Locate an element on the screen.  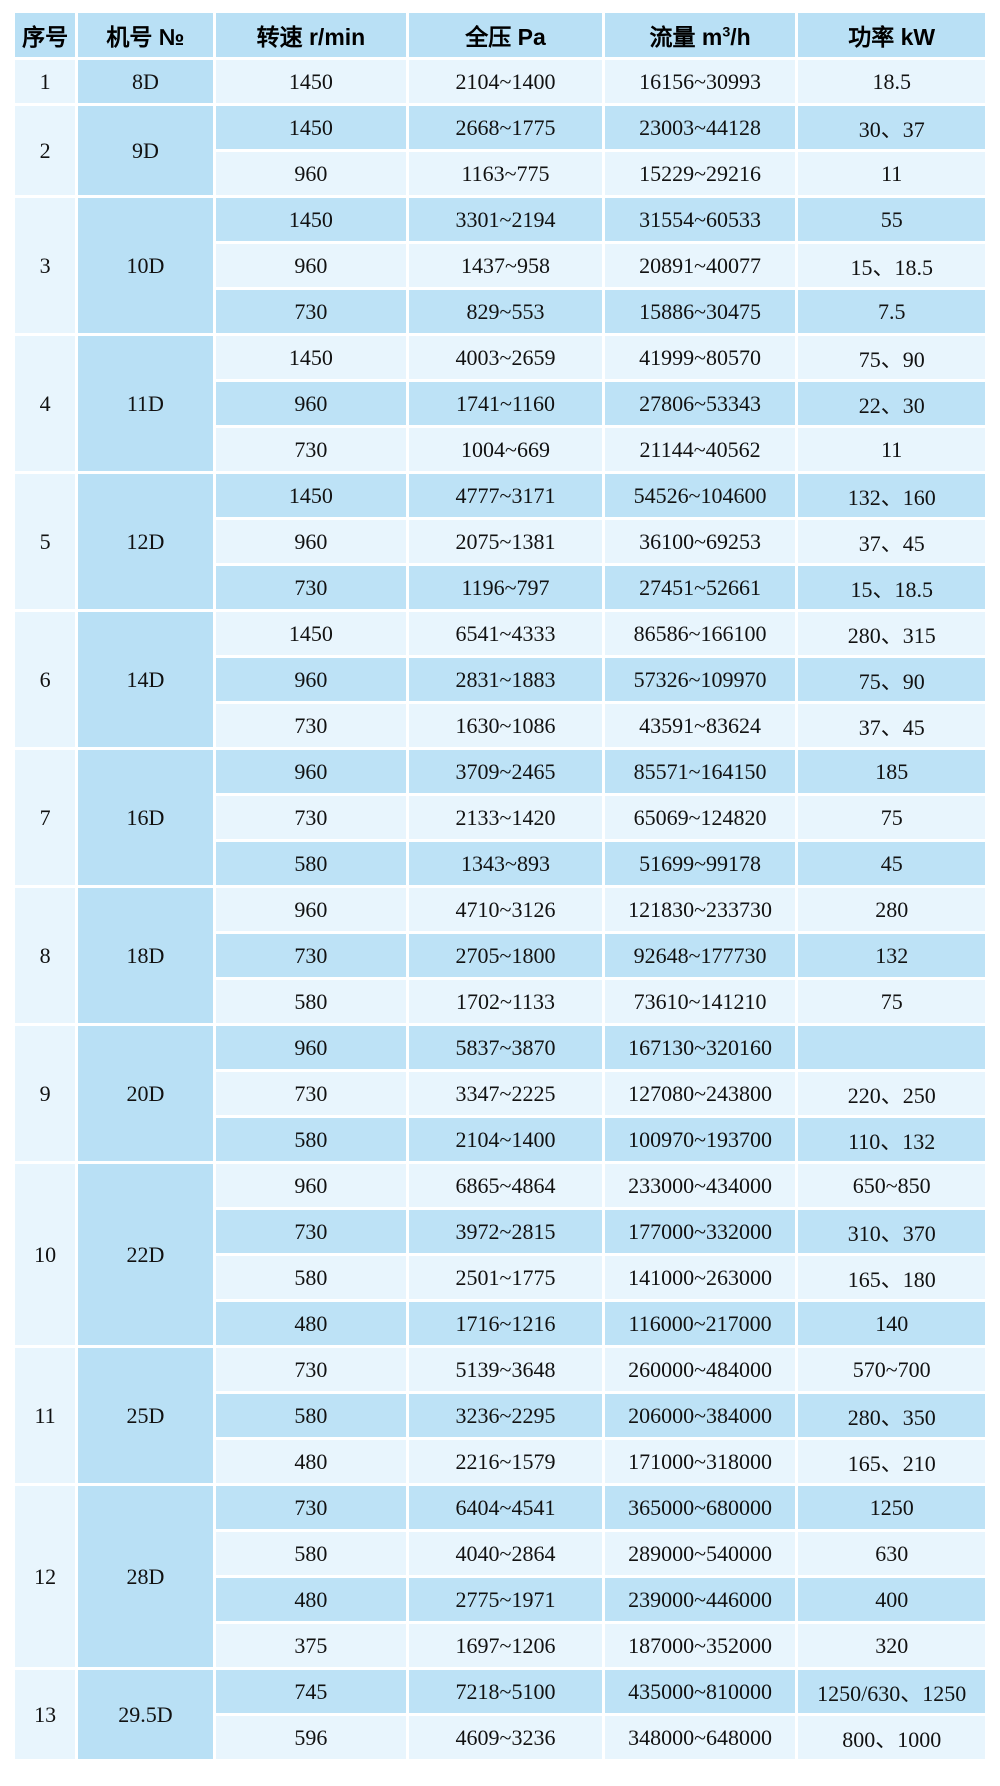
spec-row: 580 3236~2295 206000~384000 280、350 is located at coordinates (500, 1415).